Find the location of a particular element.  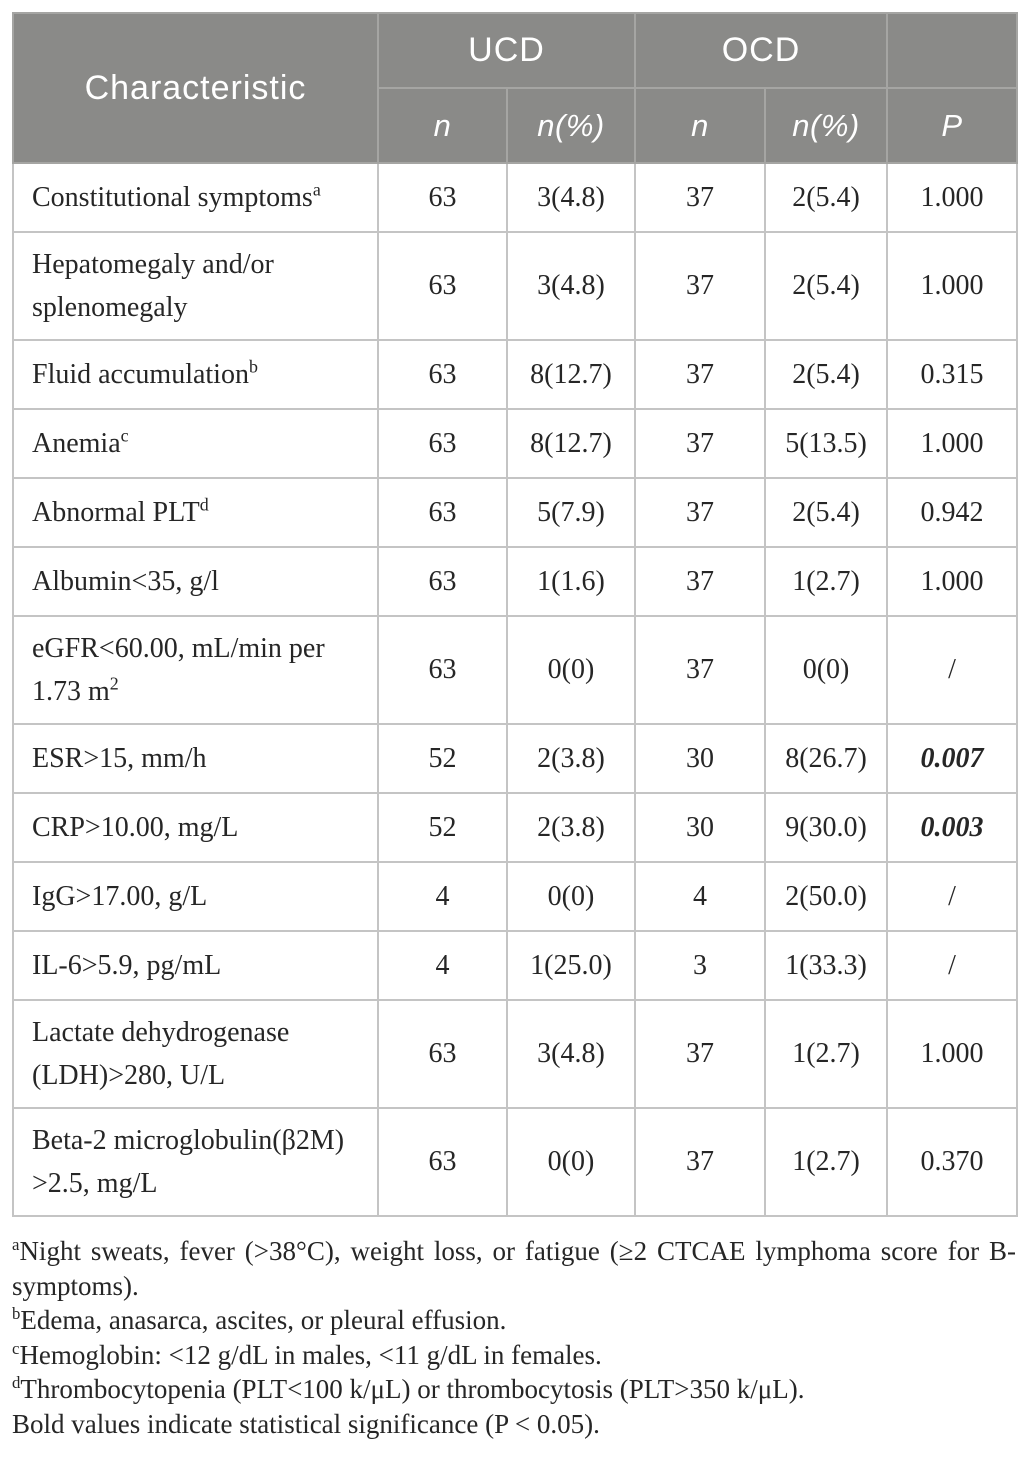

row-label-text: Constitutional symptoms is located at coordinates (172, 197).